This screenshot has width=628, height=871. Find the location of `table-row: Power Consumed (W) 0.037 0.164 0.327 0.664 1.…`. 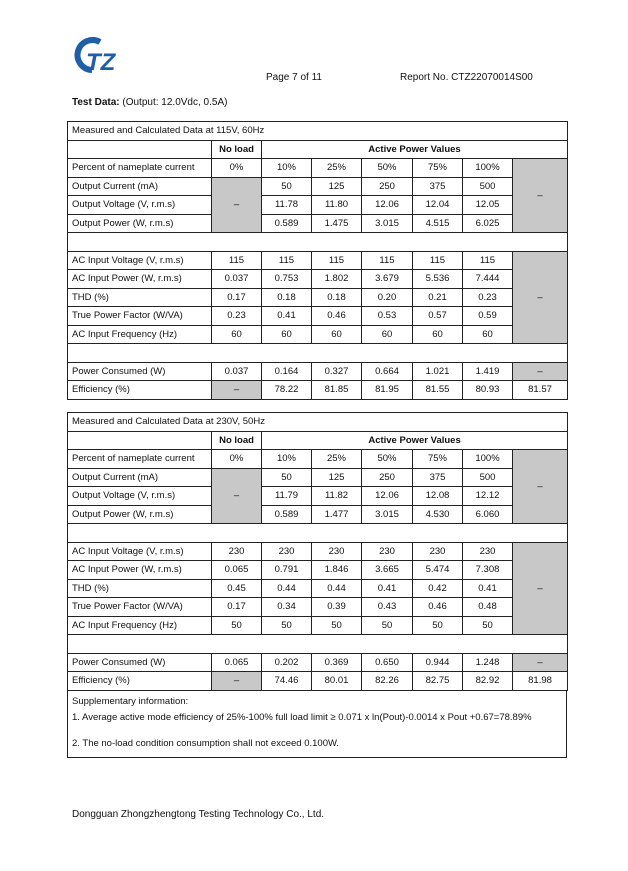

table-row: Power Consumed (W) 0.037 0.164 0.327 0.664 1.… is located at coordinates (317, 371).